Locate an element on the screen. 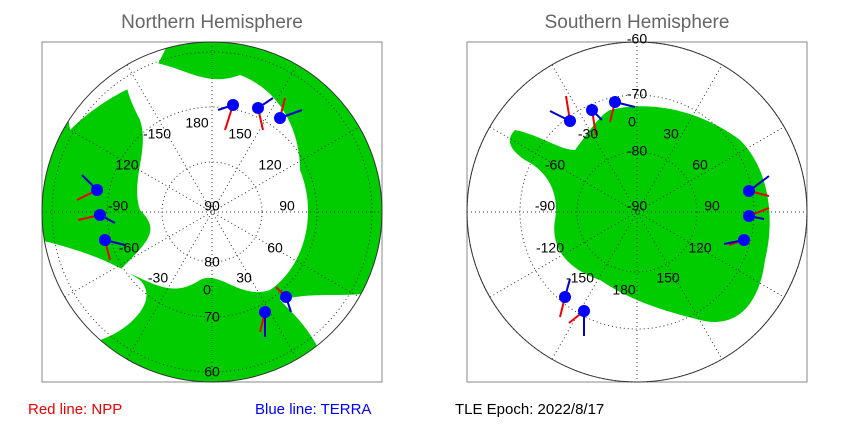 The image size is (850, 430). legend-terra: Blue line: TERRA is located at coordinates (313, 409).